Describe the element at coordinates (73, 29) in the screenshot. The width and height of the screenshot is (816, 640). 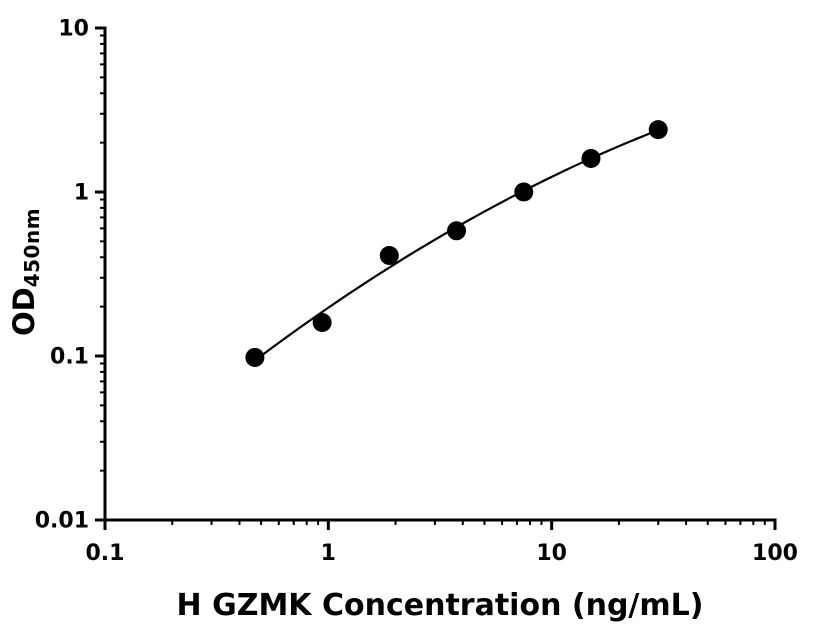
I see `y-tick-label: 10` at that location.